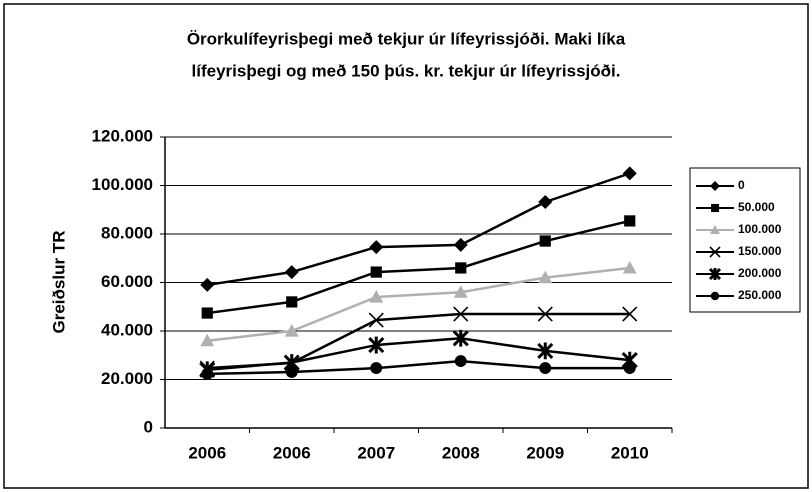  I want to click on y-tick-label: 60.000, so click(127, 281).